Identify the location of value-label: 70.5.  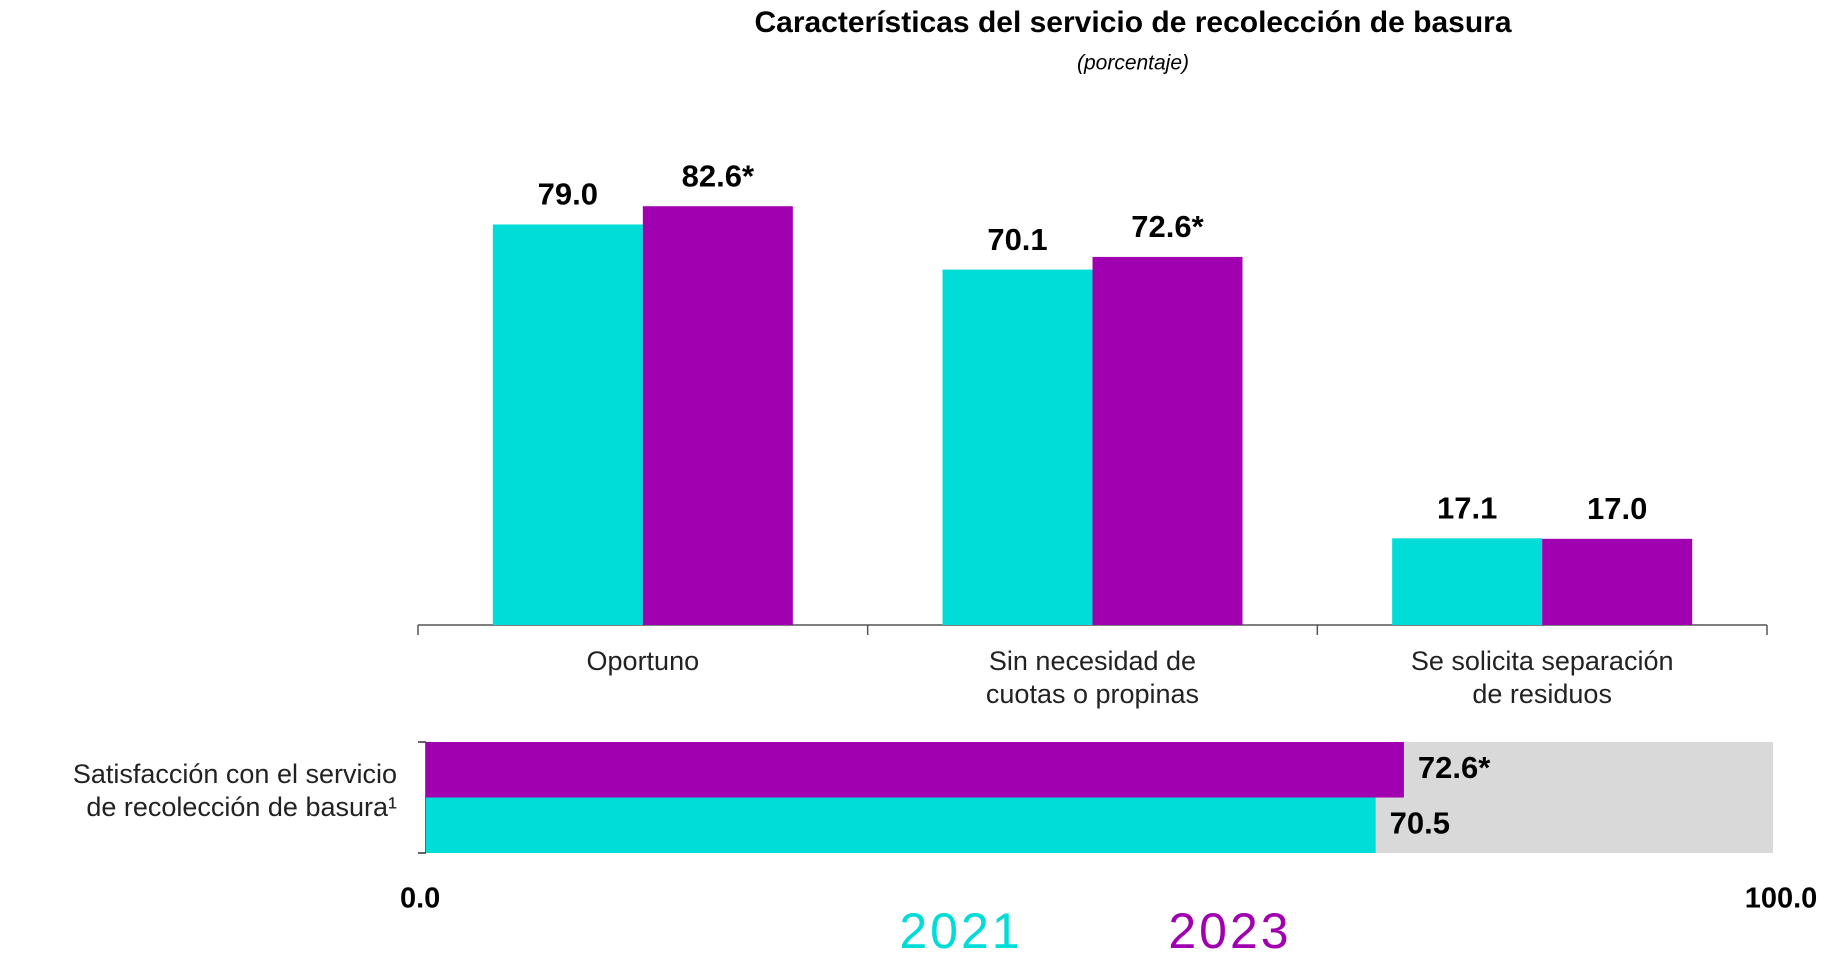
(1420, 822).